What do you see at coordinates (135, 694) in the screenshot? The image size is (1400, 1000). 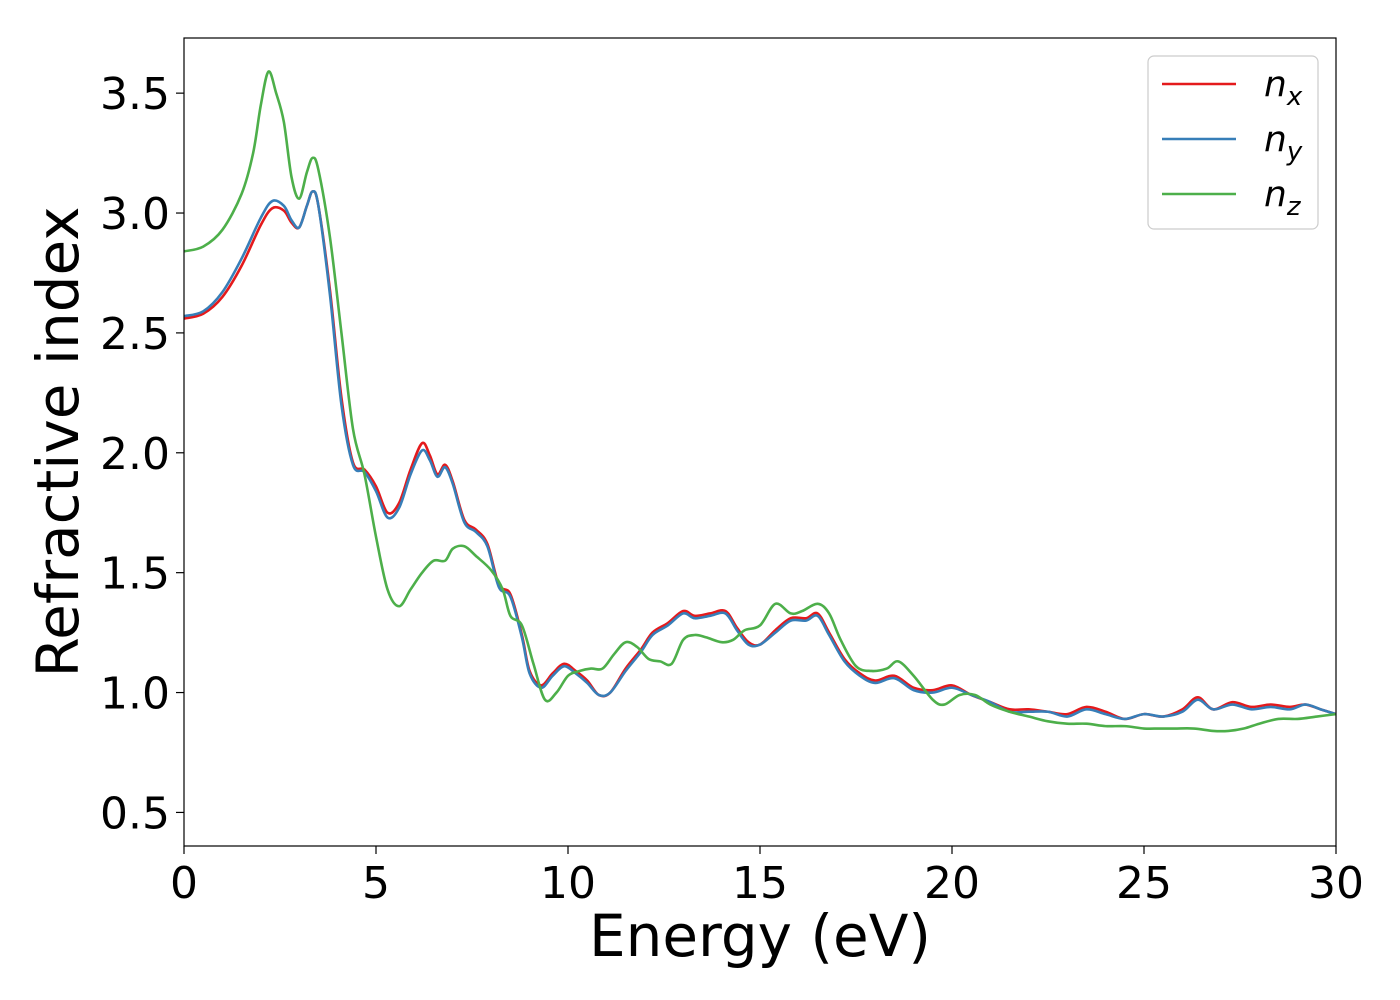 I see `y-tick-label: 1.0` at bounding box center [135, 694].